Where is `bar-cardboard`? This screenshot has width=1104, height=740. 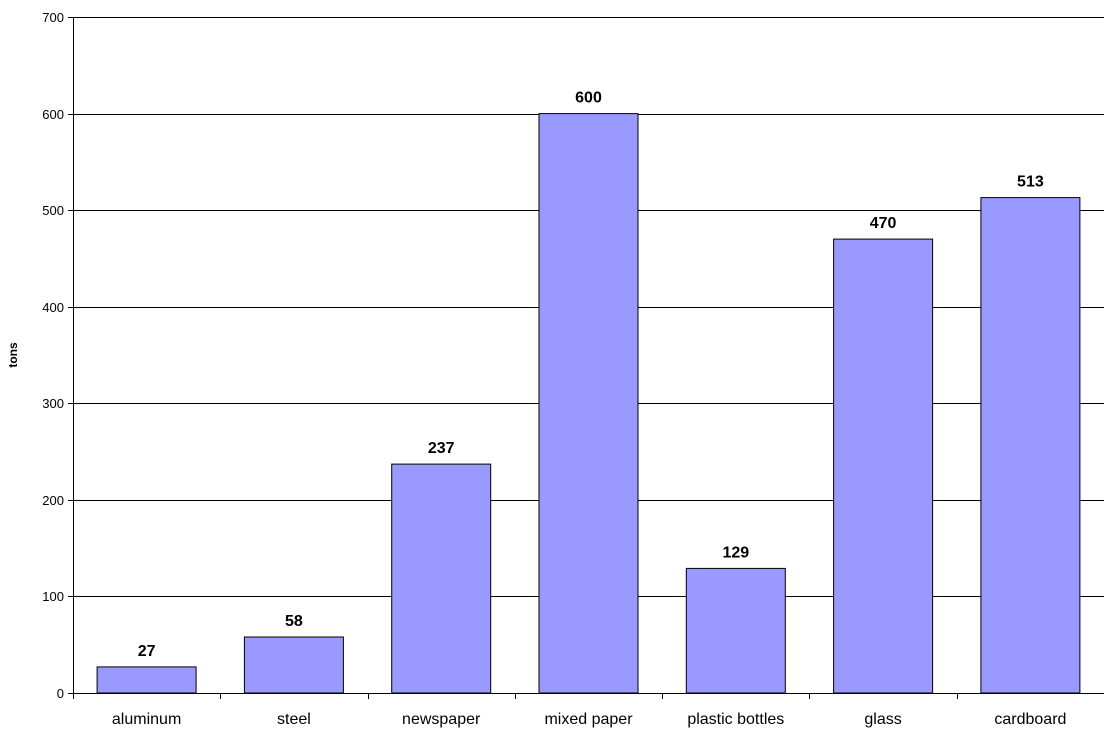
bar-cardboard is located at coordinates (1030, 445).